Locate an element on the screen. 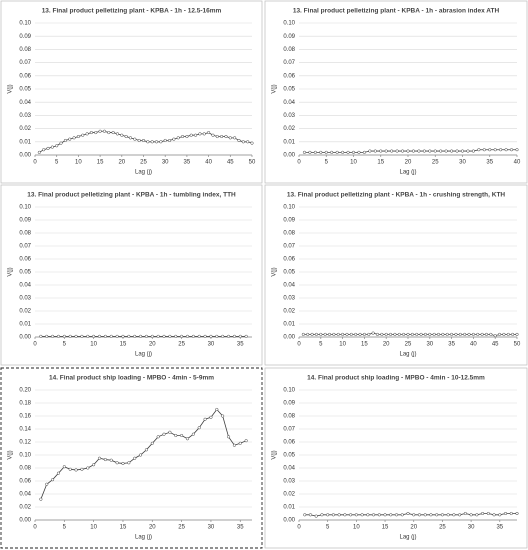 Image resolution: width=528 pixels, height=550 pixels. y-axis-label: V(j) is located at coordinates (11, 88).